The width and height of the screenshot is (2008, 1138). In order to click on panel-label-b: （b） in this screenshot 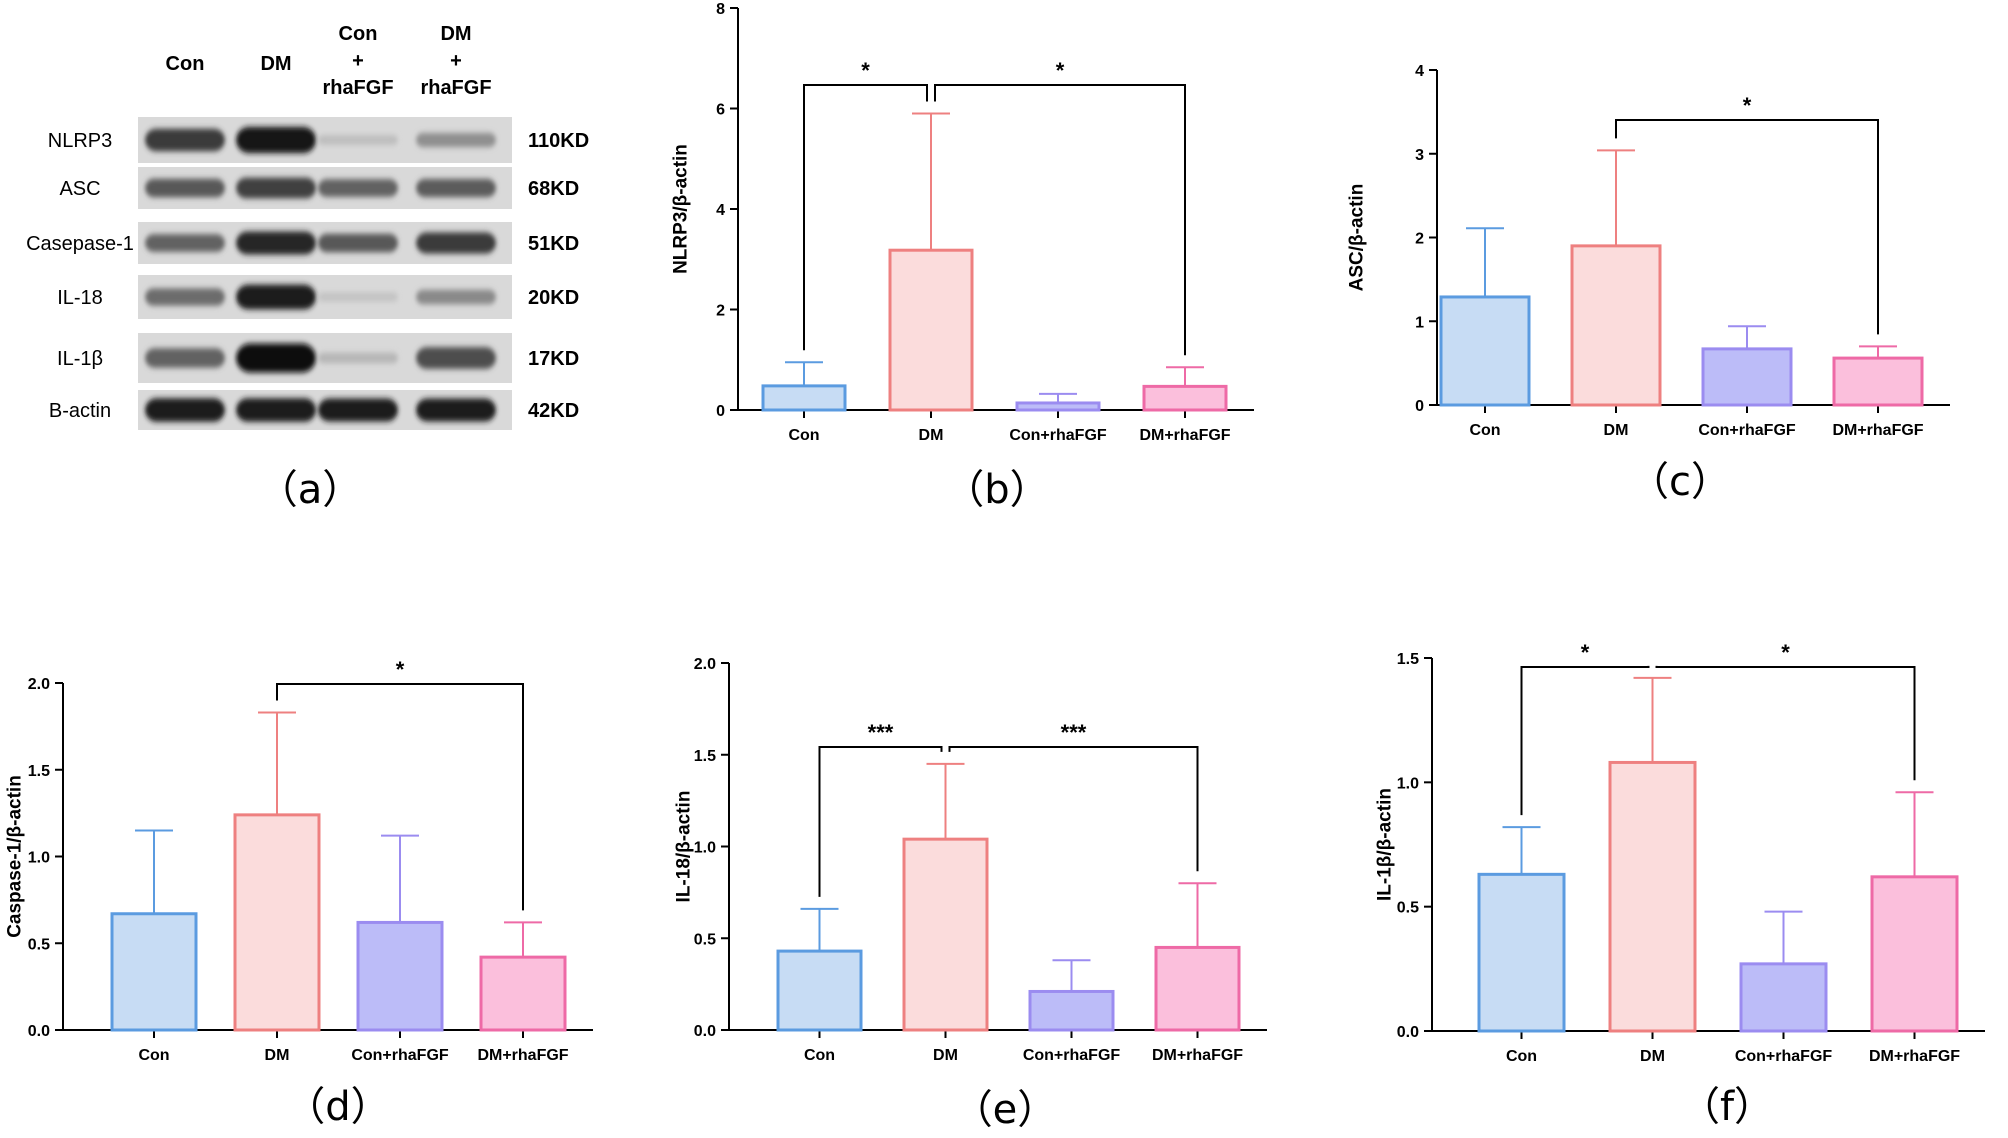, I will do `click(996, 490)`.